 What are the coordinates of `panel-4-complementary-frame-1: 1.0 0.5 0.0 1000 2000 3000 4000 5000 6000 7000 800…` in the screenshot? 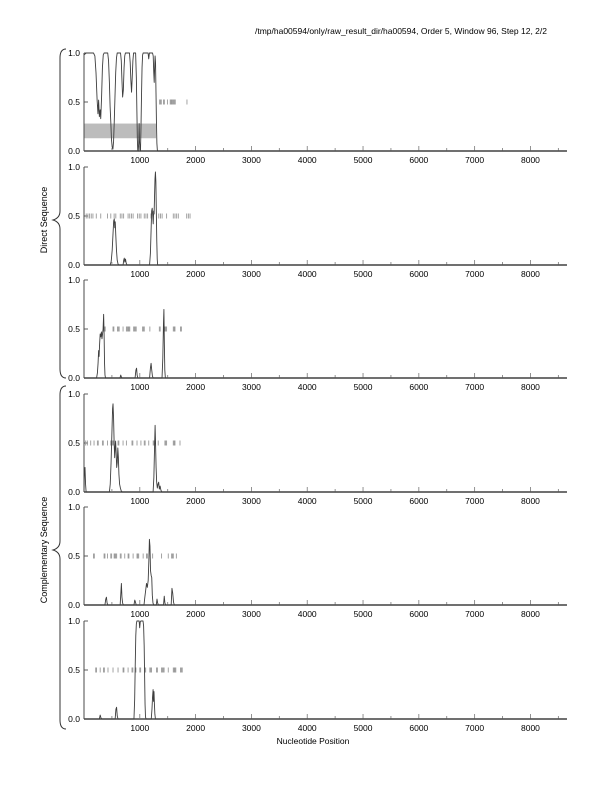 It's located at (317, 447).